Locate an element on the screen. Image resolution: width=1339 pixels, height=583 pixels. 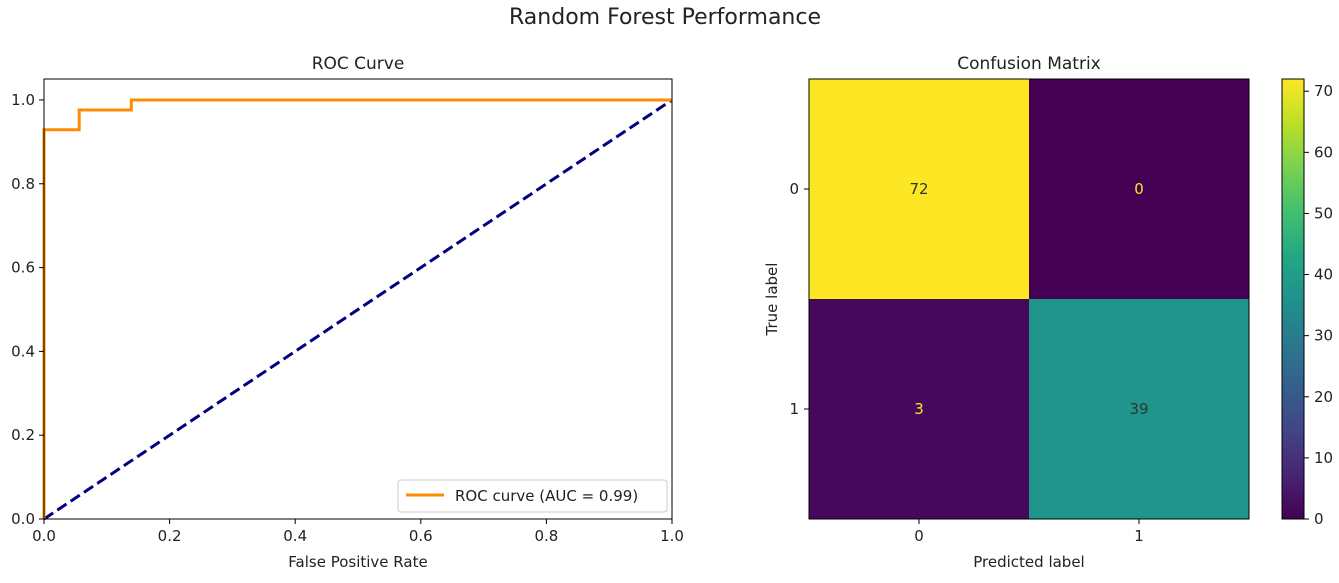
roc-legend: ROC curve (AUC = 0.99) is located at coordinates (532, 496).